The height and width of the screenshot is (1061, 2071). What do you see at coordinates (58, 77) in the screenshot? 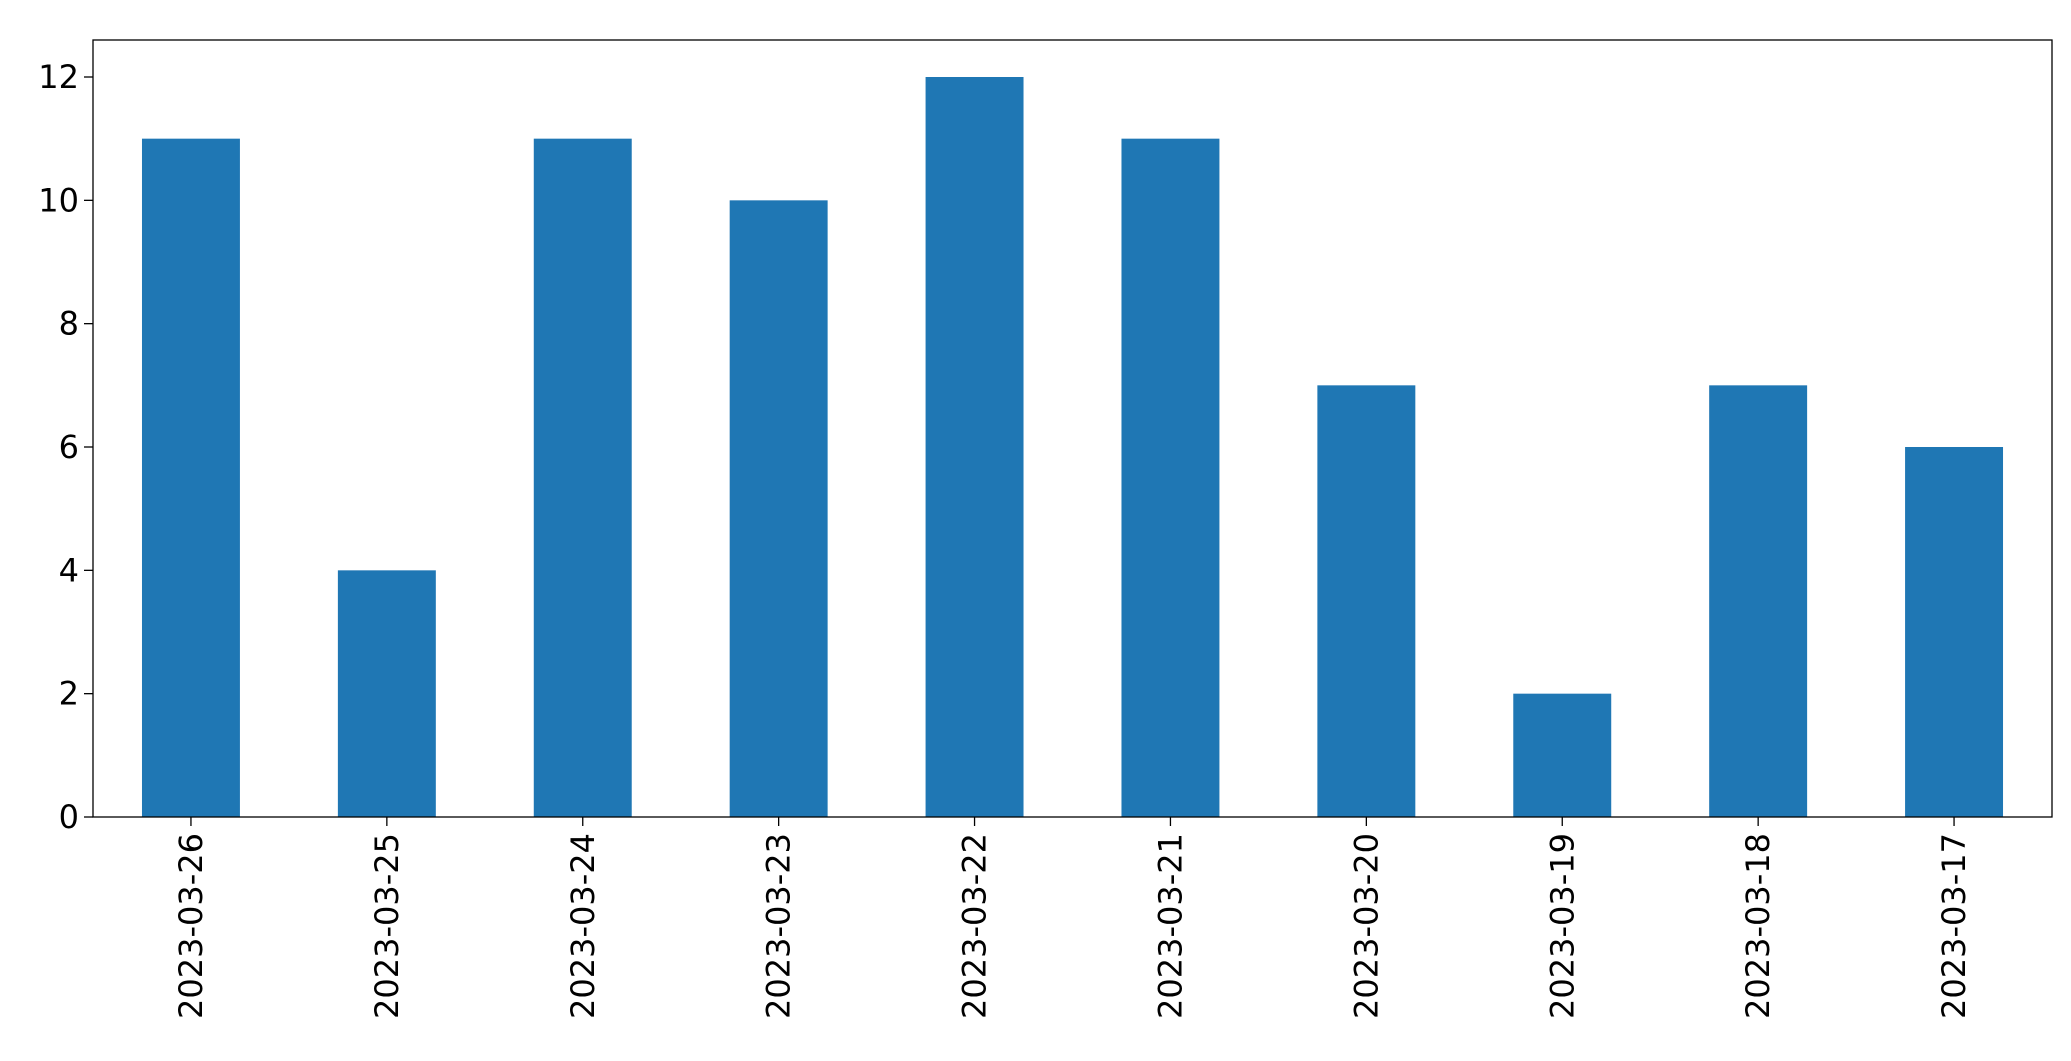
I see `y-tick-label: 12` at bounding box center [58, 77].